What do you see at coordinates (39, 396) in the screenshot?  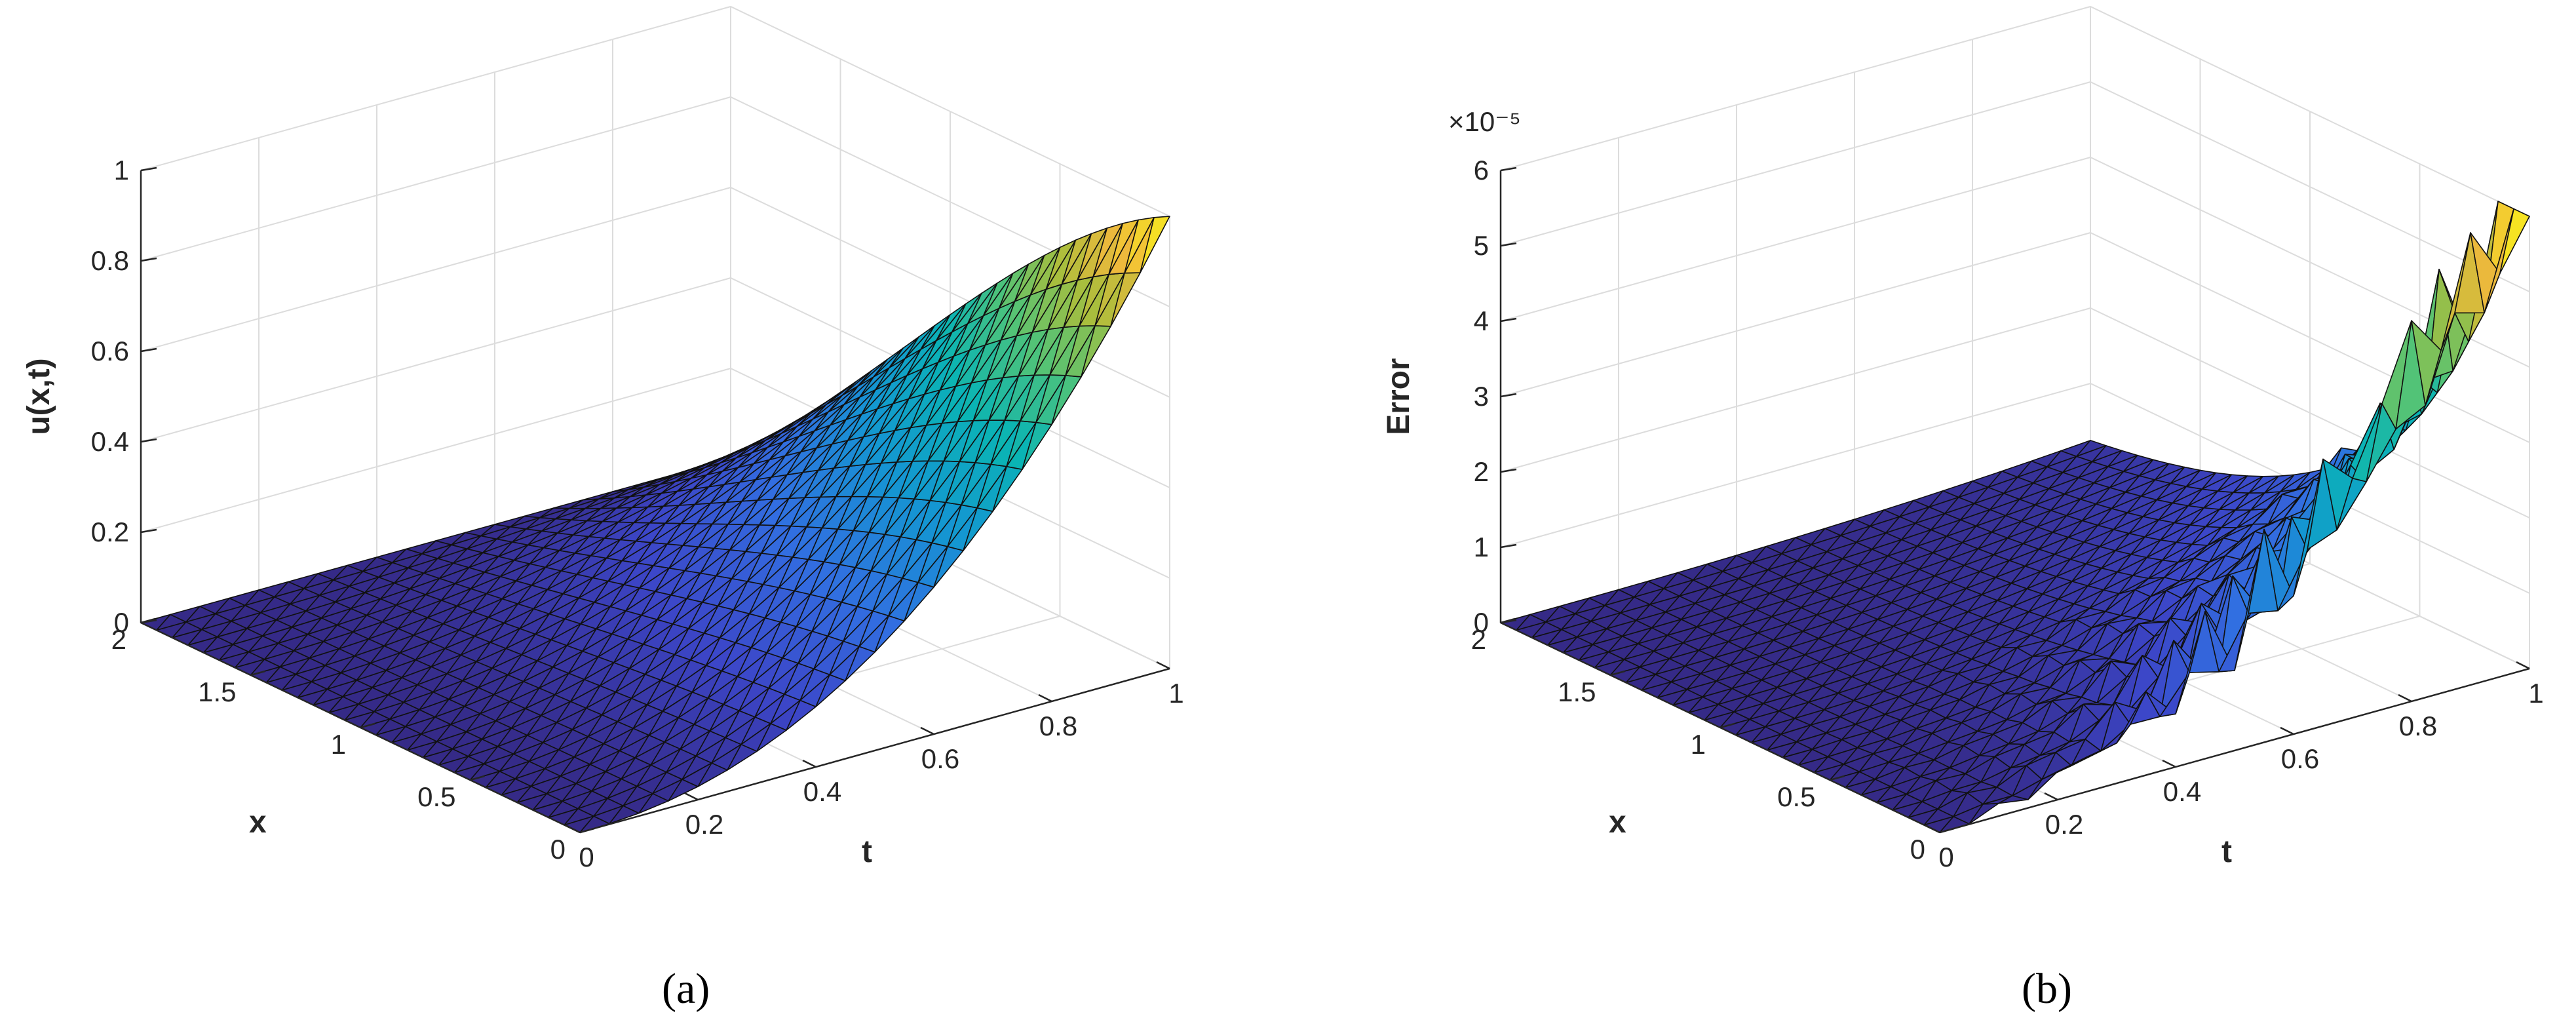 I see `z-axis-label-a: u(x,t)` at bounding box center [39, 396].